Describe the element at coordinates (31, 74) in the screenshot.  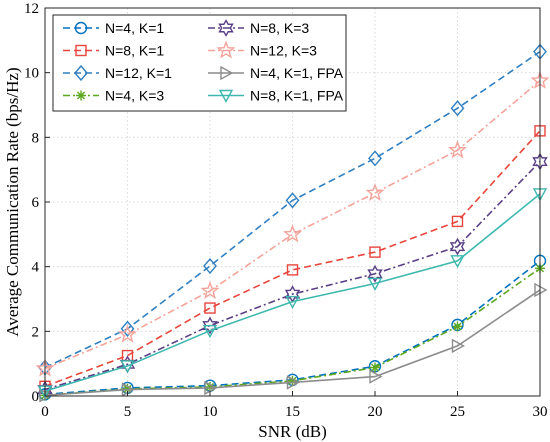
I see `y-tick-label: 10` at that location.